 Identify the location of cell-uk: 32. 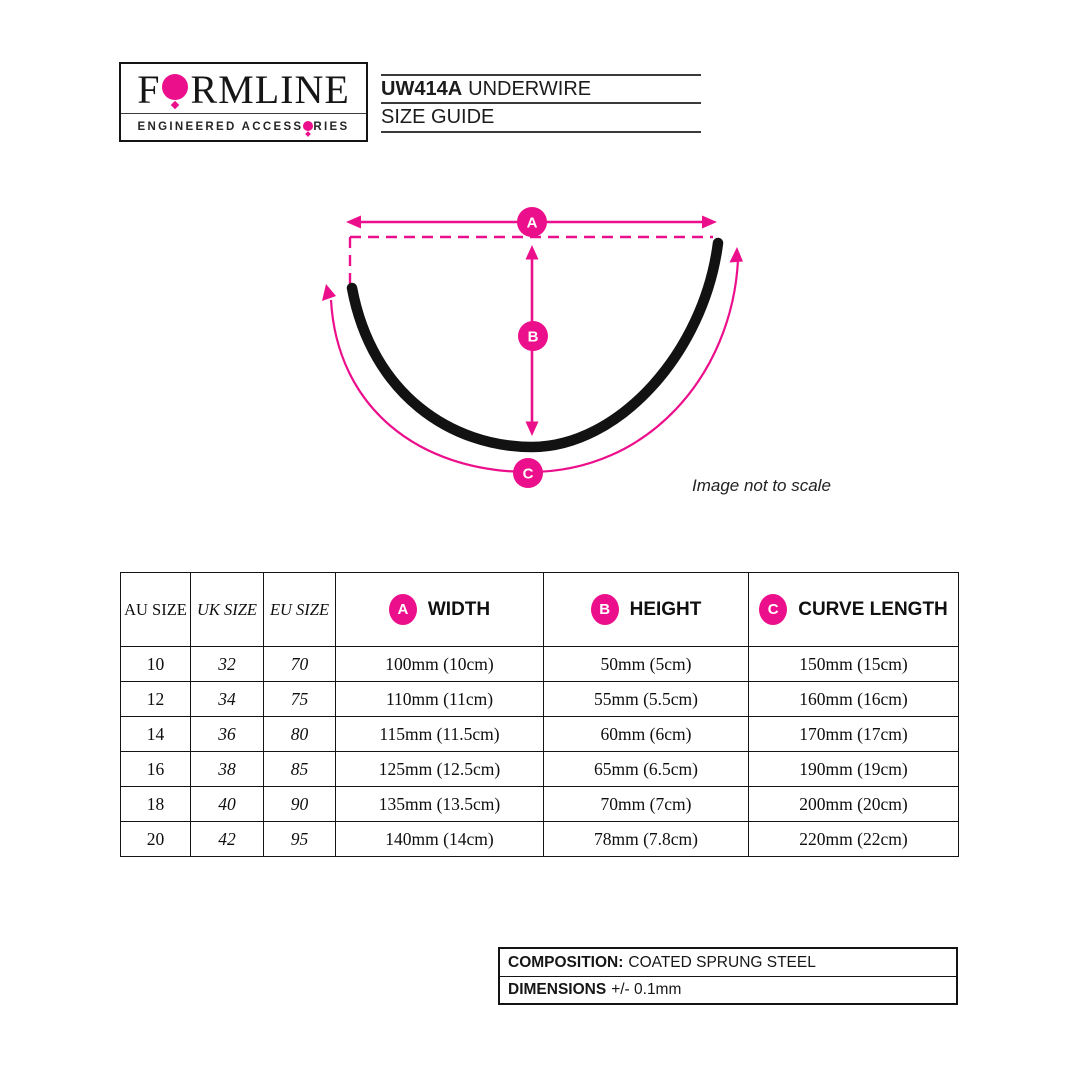
(227, 664).